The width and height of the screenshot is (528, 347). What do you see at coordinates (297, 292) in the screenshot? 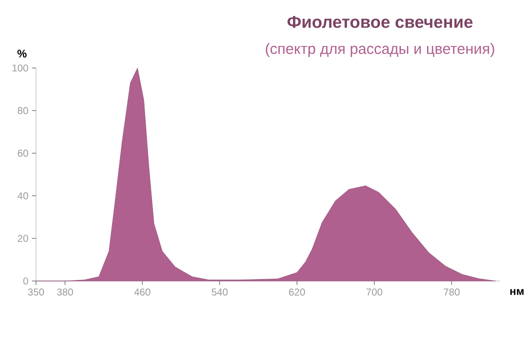
I see `x-tick-label: 620` at bounding box center [297, 292].